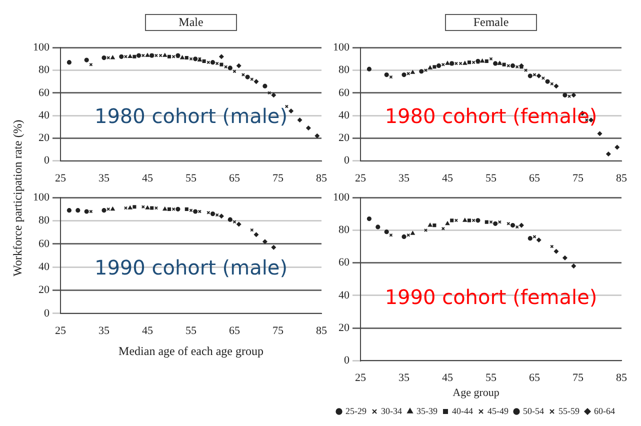 The height and width of the screenshot is (426, 641). I want to click on x-axis-title: Median age of each age group, so click(191, 351).